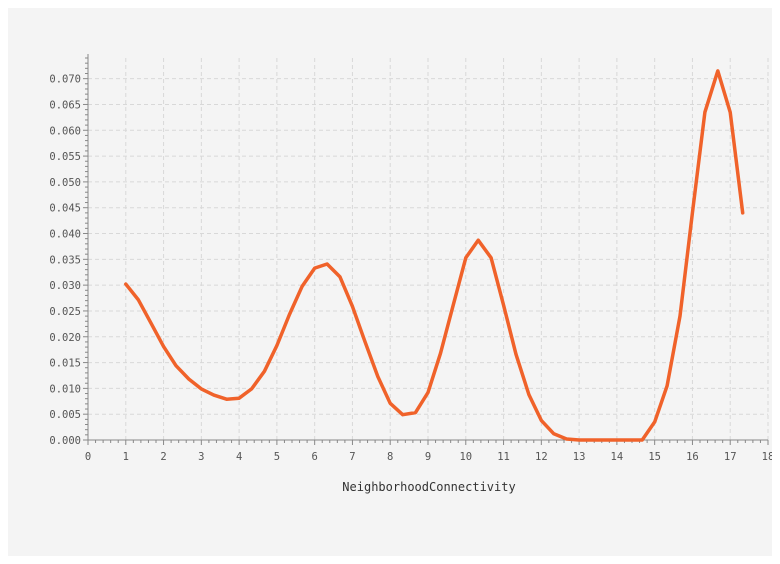  What do you see at coordinates (65, 209) in the screenshot?
I see `y-tick-label: 0.045` at bounding box center [65, 209].